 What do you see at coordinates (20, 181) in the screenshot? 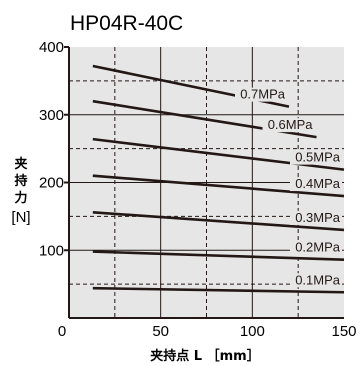
I see `y-label-char: 持` at bounding box center [20, 181].